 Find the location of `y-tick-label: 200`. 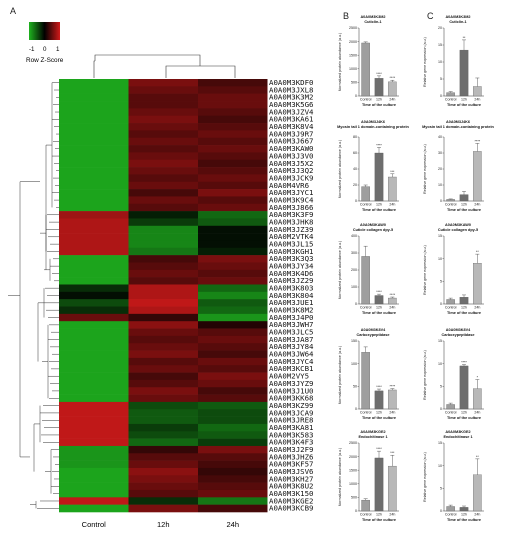

y-tick-label: 200 is located at coordinates (354, 270).